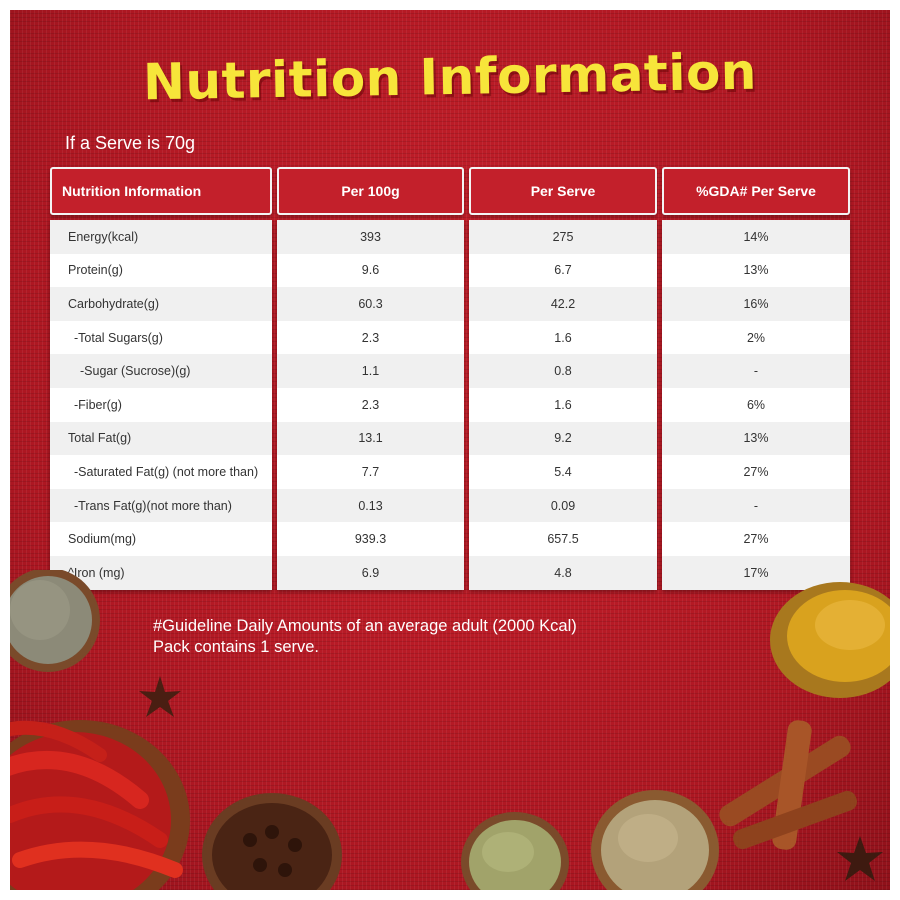 The height and width of the screenshot is (900, 900). What do you see at coordinates (55, 621) in the screenshot?
I see `cumin-bowl-icon` at bounding box center [55, 621].